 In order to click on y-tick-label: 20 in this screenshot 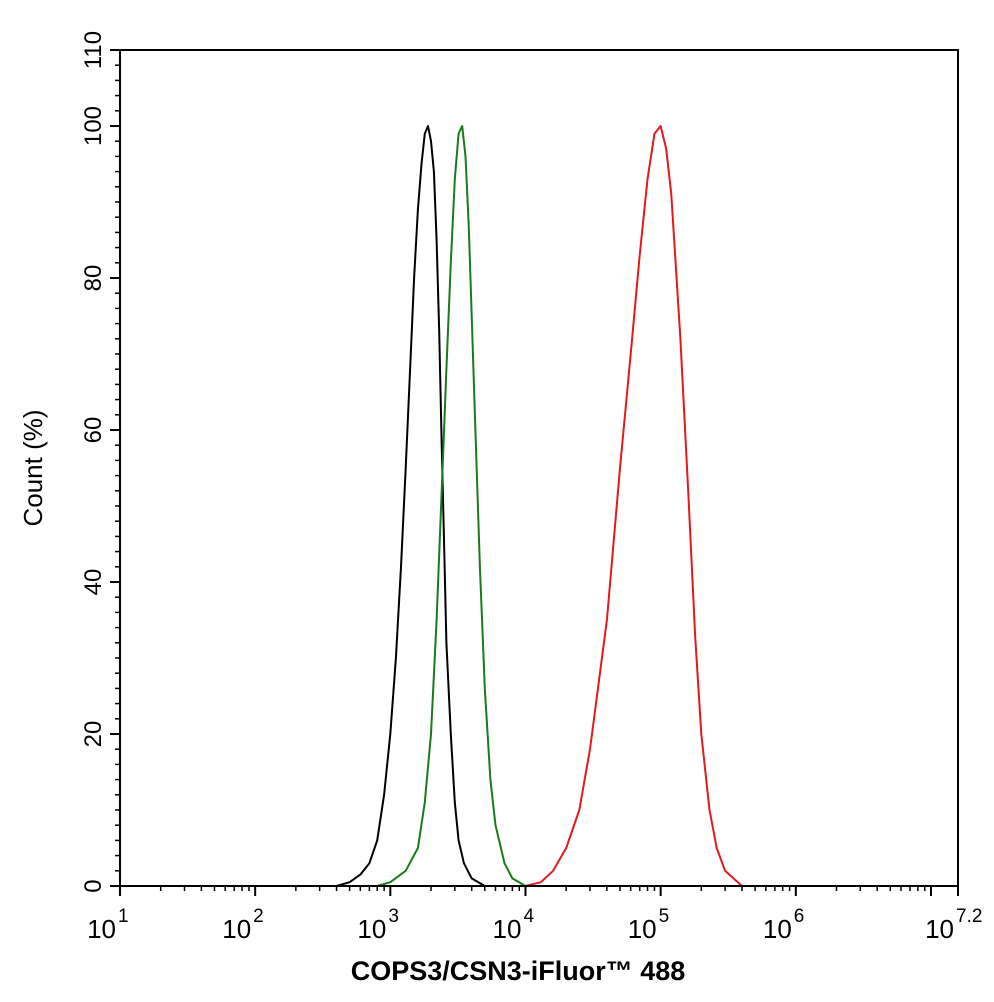, I will do `click(93, 734)`.